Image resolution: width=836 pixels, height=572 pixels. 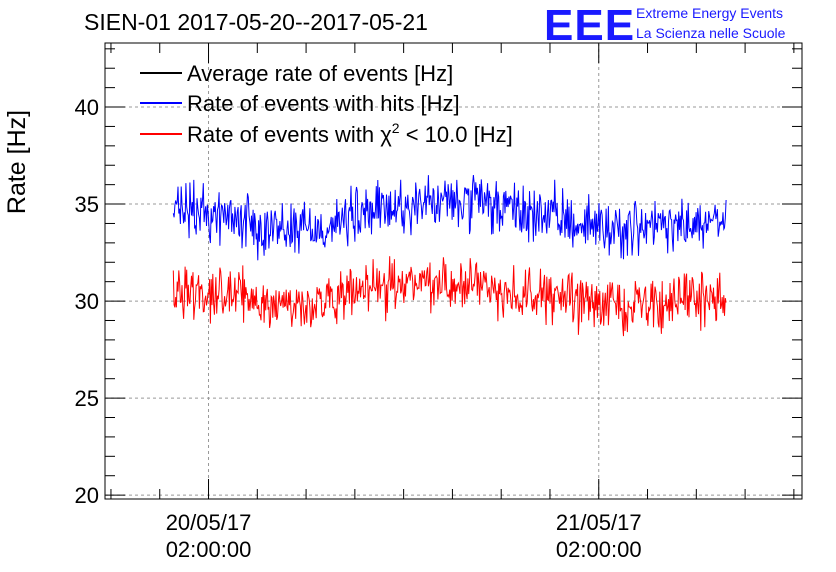 I want to click on y-tick-label: 35, so click(x=87, y=204).